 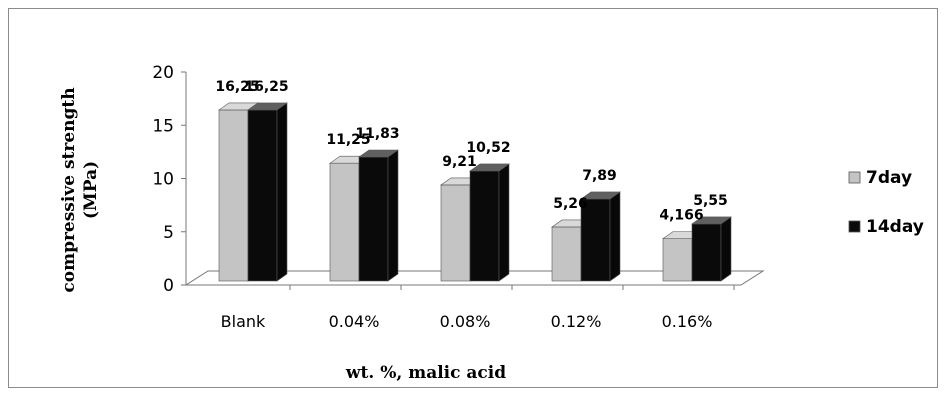 I want to click on data-label-14day: 16,25, so click(x=266, y=87).